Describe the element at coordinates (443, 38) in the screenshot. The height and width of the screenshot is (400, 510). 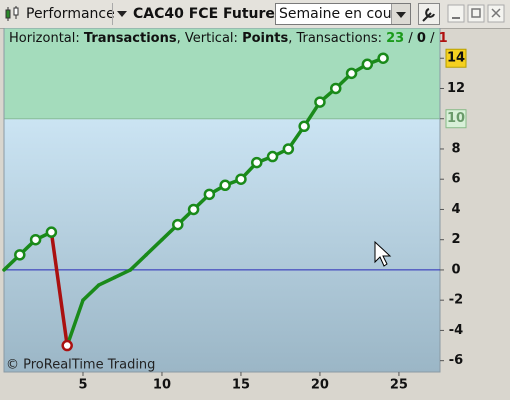
I see `losses: 1` at that location.